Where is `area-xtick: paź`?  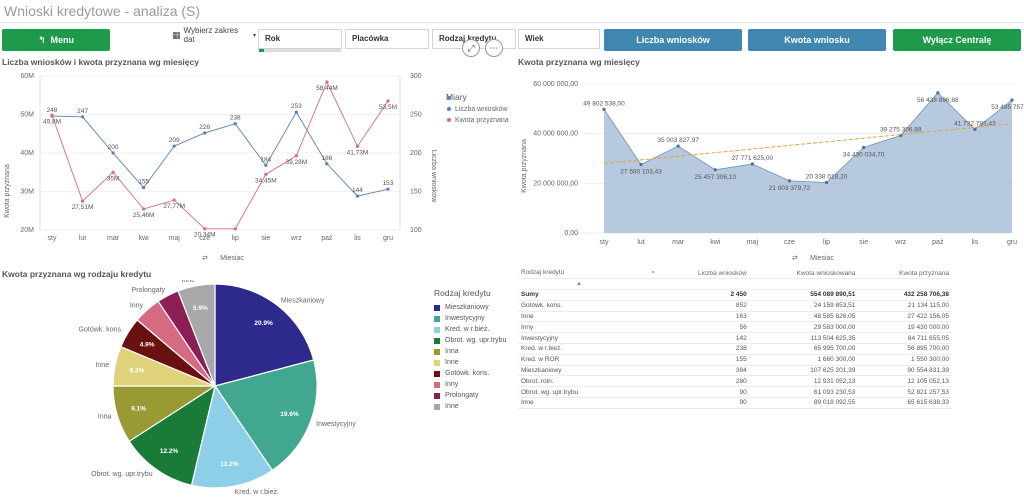
area-xtick: paź is located at coordinates (938, 242).